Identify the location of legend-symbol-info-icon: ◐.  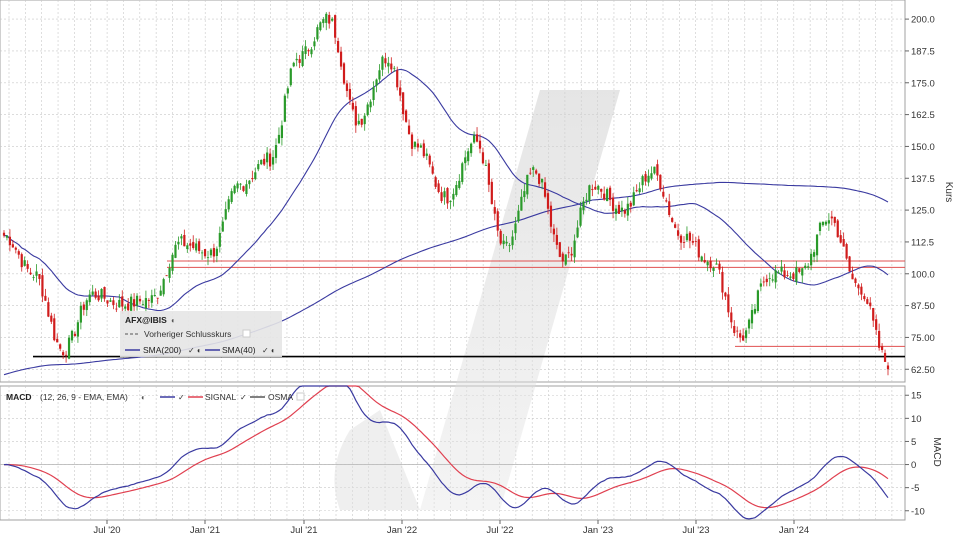
(173, 320).